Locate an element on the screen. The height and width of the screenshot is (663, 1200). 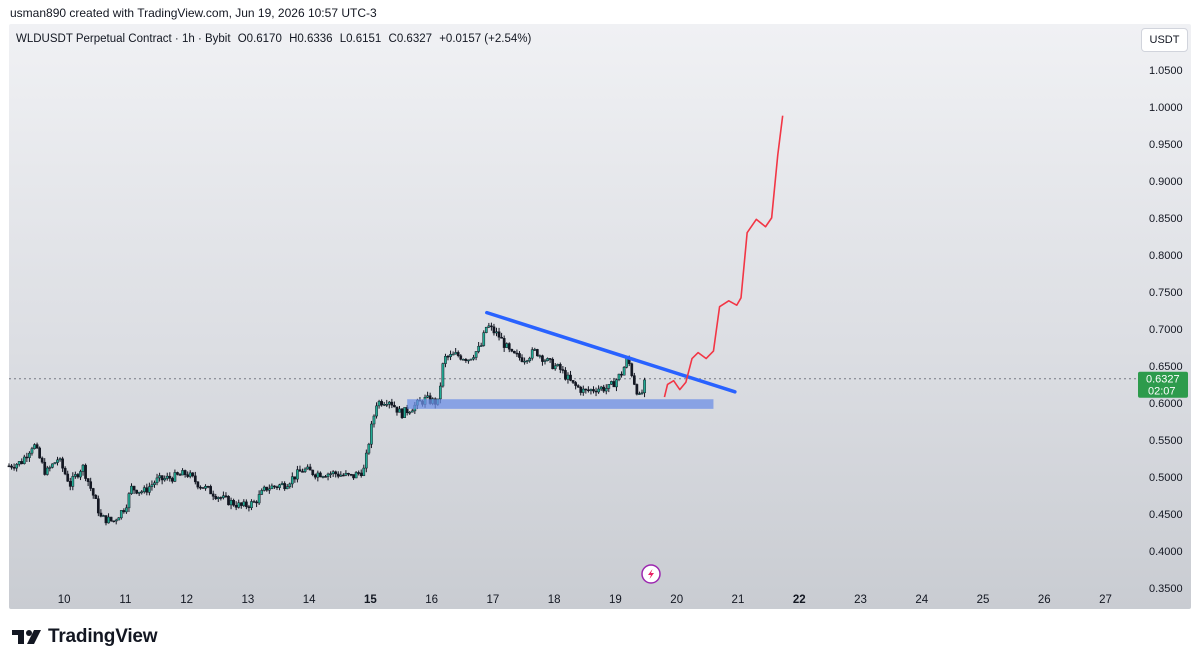
price-tick-label: 0.4000 is located at coordinates (1166, 552).